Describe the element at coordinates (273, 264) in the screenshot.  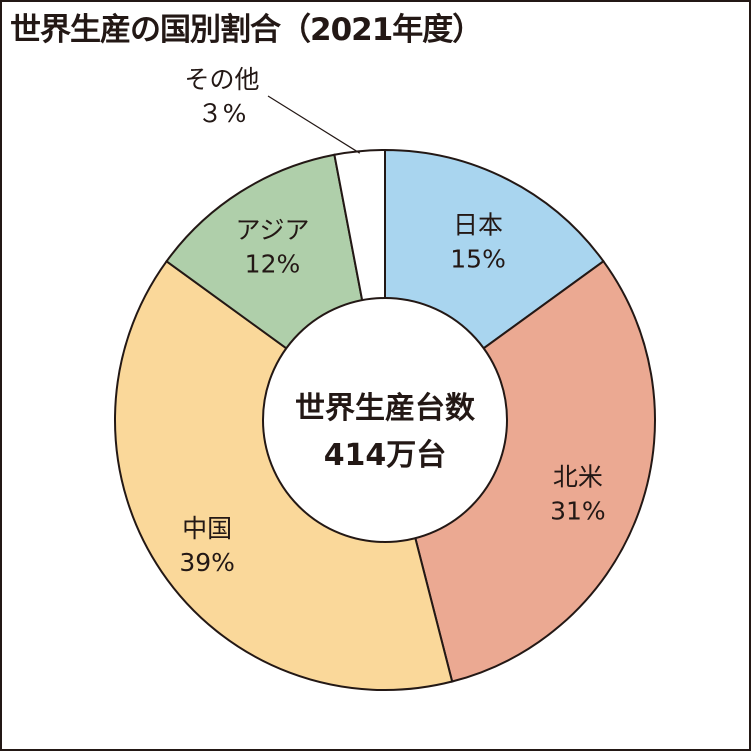
I see `slice-value-asia: 12%` at that location.